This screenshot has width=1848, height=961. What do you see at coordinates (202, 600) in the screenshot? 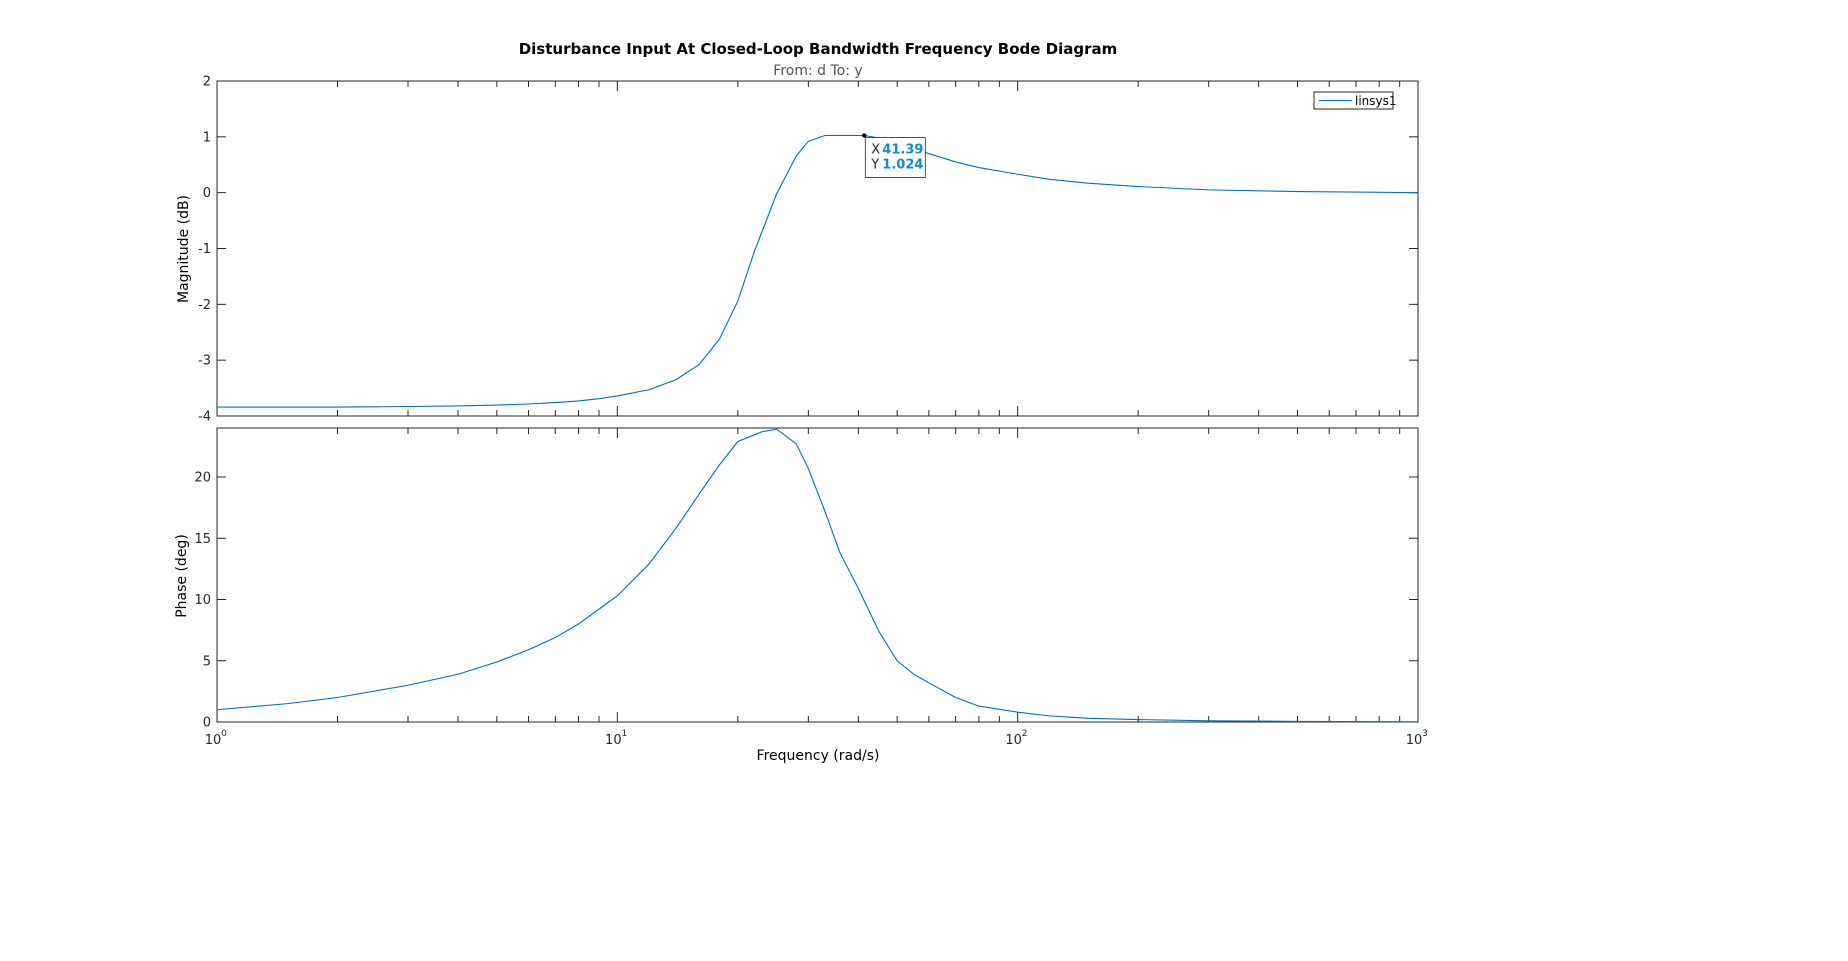
I see `phase-ytick-label: 10` at bounding box center [202, 600].